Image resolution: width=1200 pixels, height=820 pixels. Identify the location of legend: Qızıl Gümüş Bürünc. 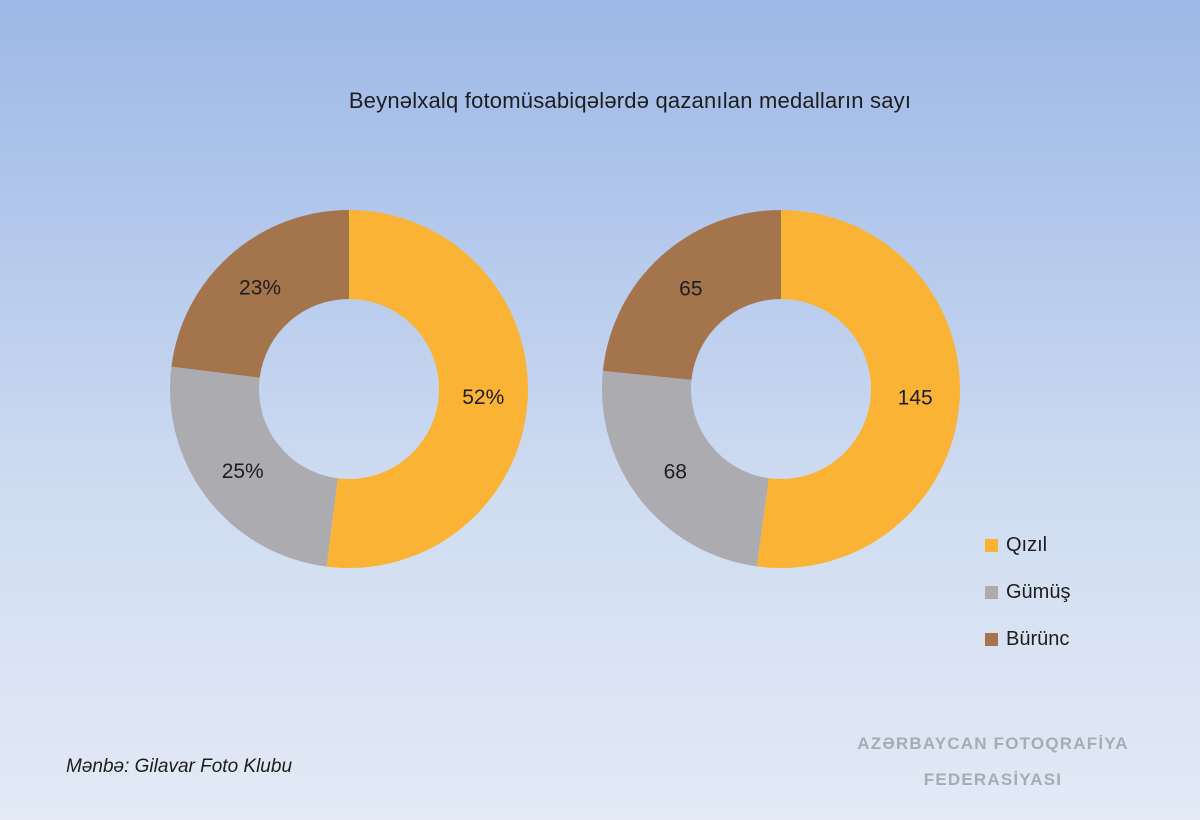
(1027, 592).